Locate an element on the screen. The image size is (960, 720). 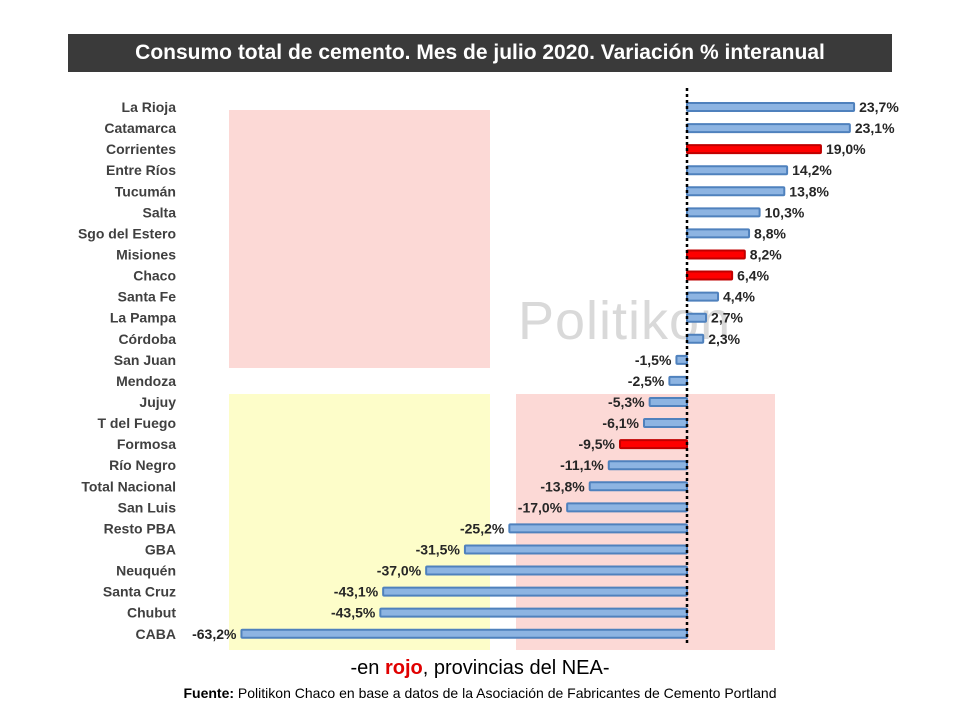
value-label: 8,8% is located at coordinates (770, 233).